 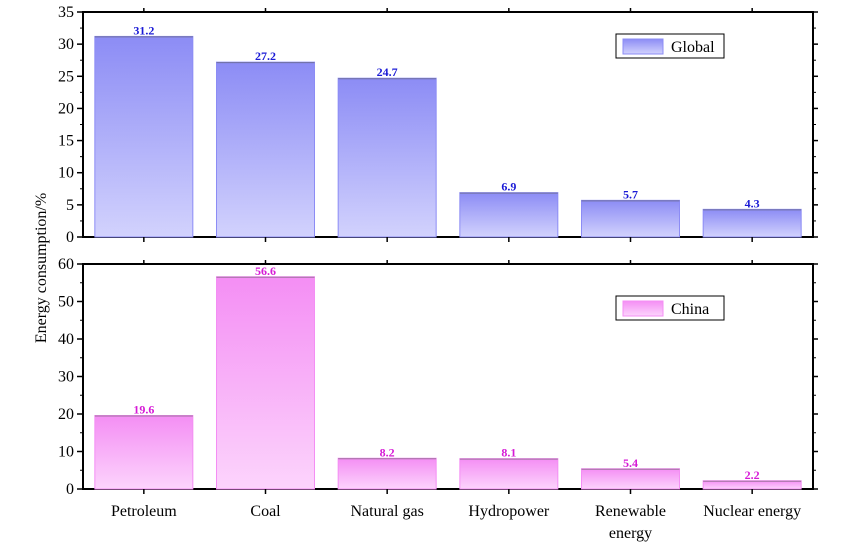 What do you see at coordinates (630, 511) in the screenshot?
I see `x-category-label-line: Renewable` at bounding box center [630, 511].